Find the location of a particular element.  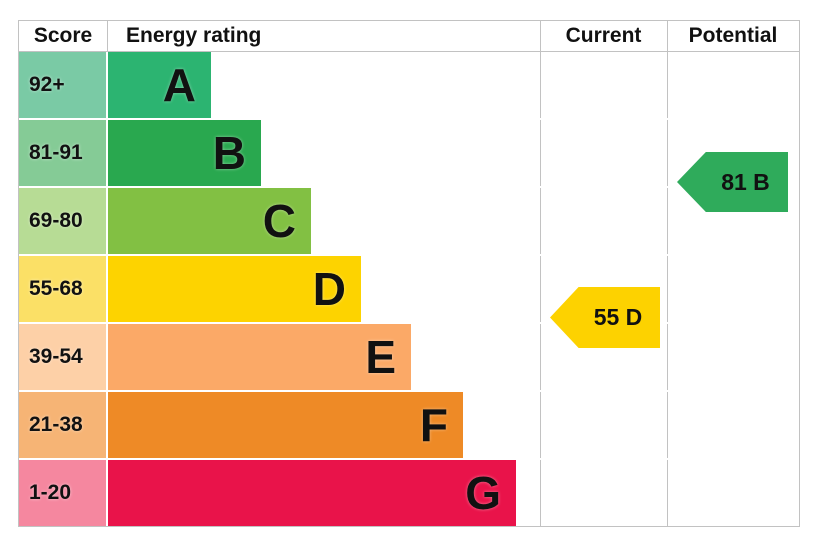

potential-column-divider is located at coordinates (667, 273).